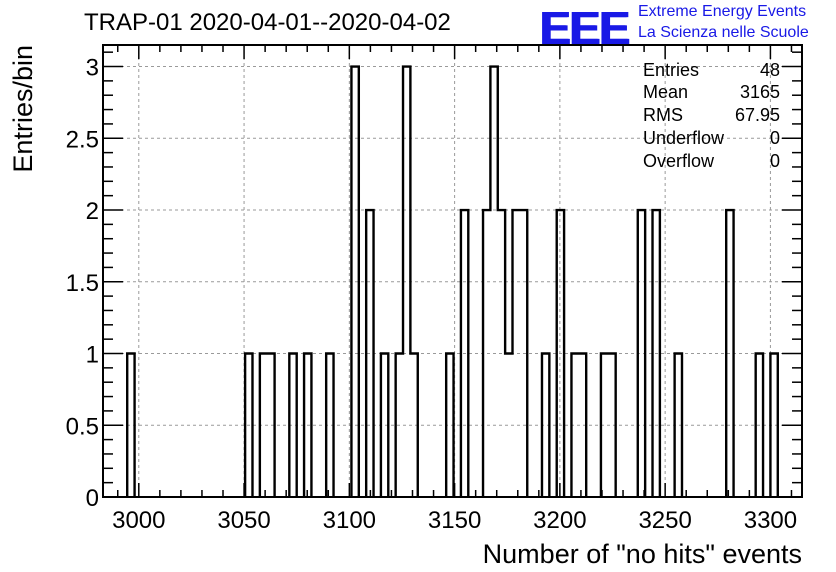  I want to click on y-tick-label: 2.5, so click(82, 139).